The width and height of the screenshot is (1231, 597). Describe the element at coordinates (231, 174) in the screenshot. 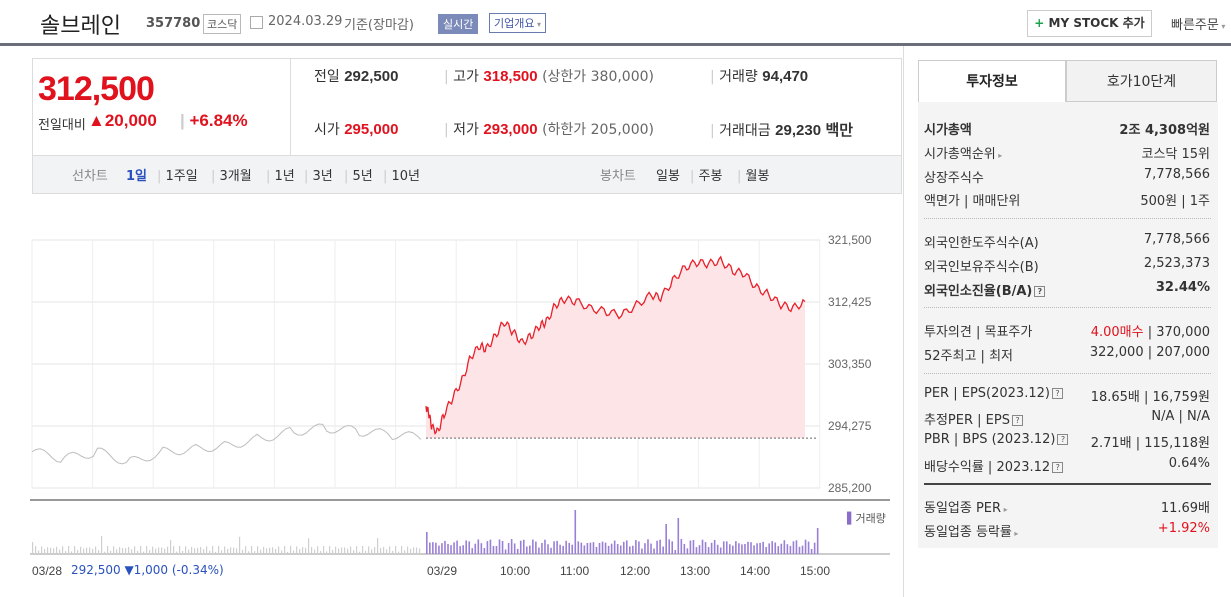

I see `tab-3month: | 3개월` at that location.